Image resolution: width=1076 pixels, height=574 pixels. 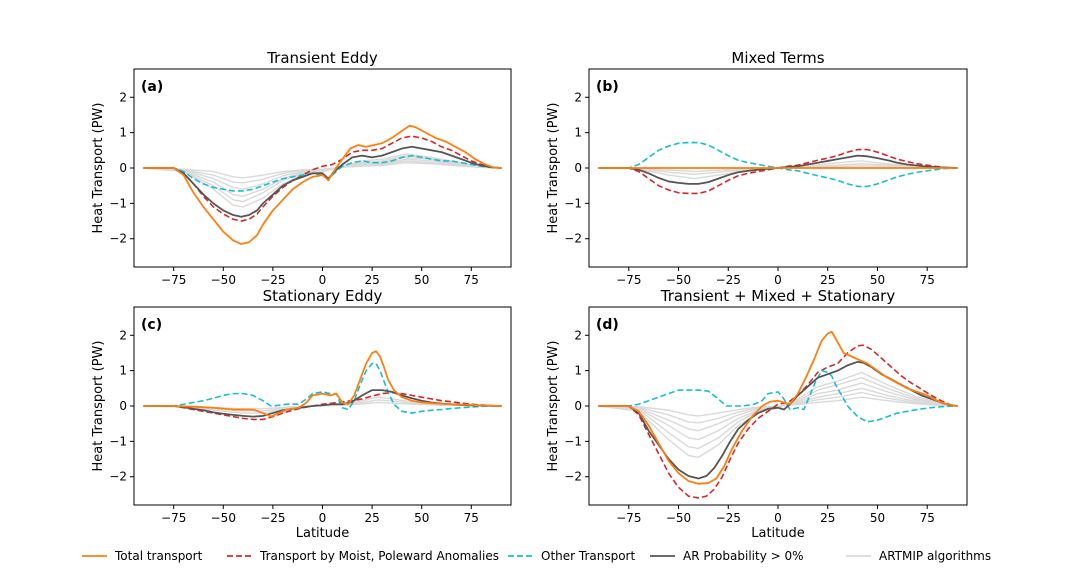 What do you see at coordinates (152, 87) in the screenshot?
I see `panel-label: (a)` at bounding box center [152, 87].